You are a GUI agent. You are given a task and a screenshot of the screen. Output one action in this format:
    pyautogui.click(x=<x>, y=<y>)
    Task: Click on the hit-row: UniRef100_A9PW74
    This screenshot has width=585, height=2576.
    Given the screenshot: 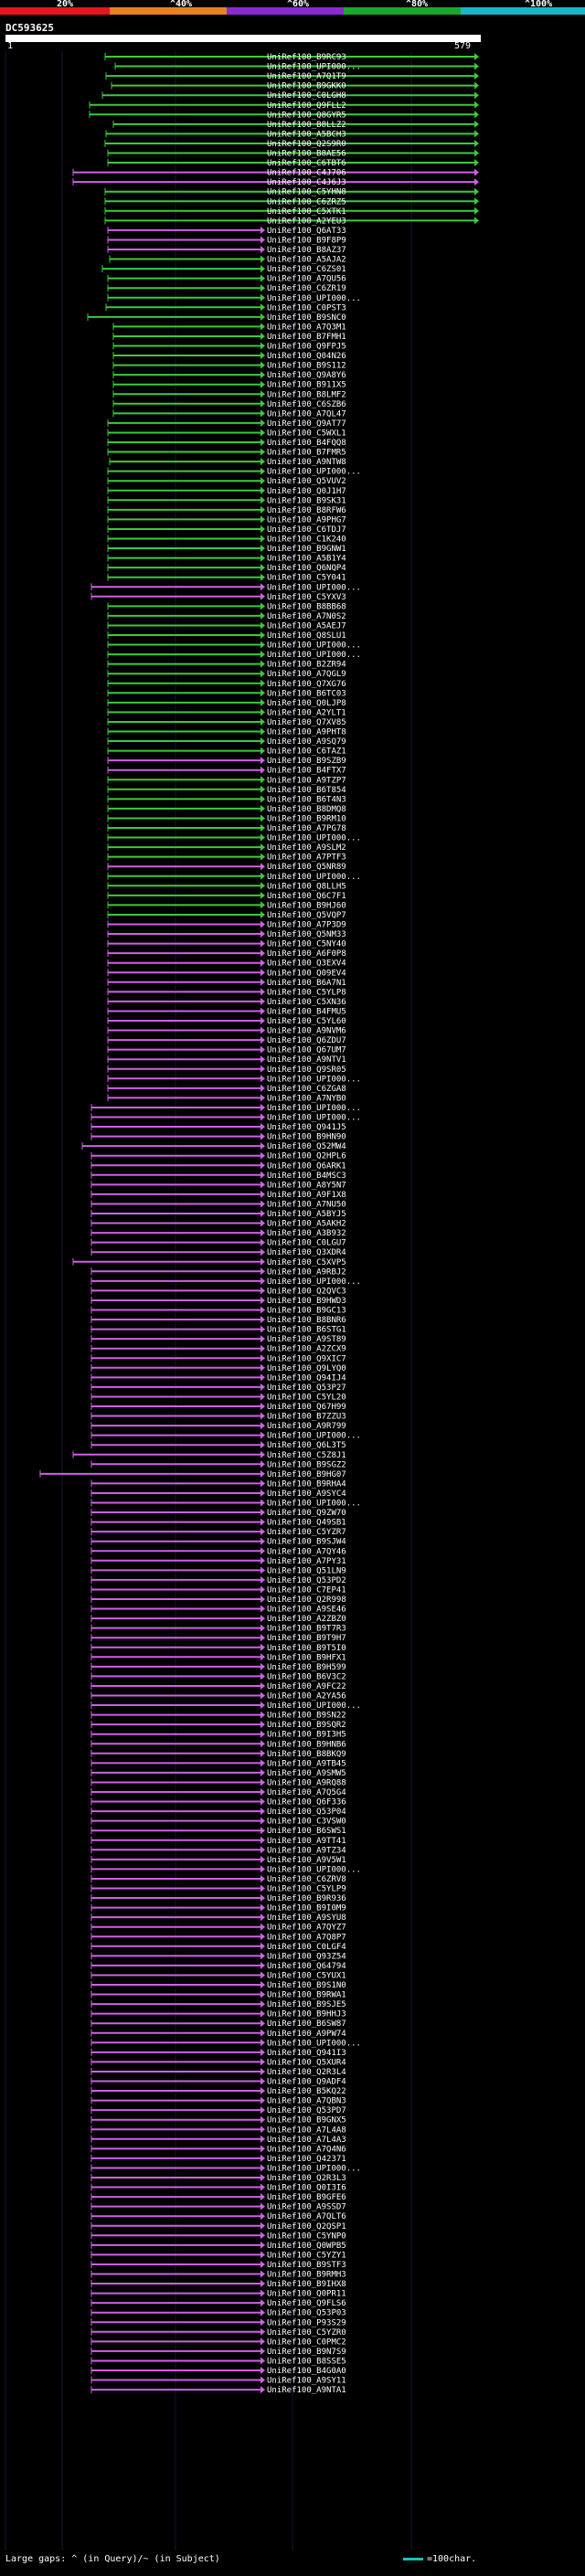 What is the action you would take?
    pyautogui.click(x=218, y=2034)
    